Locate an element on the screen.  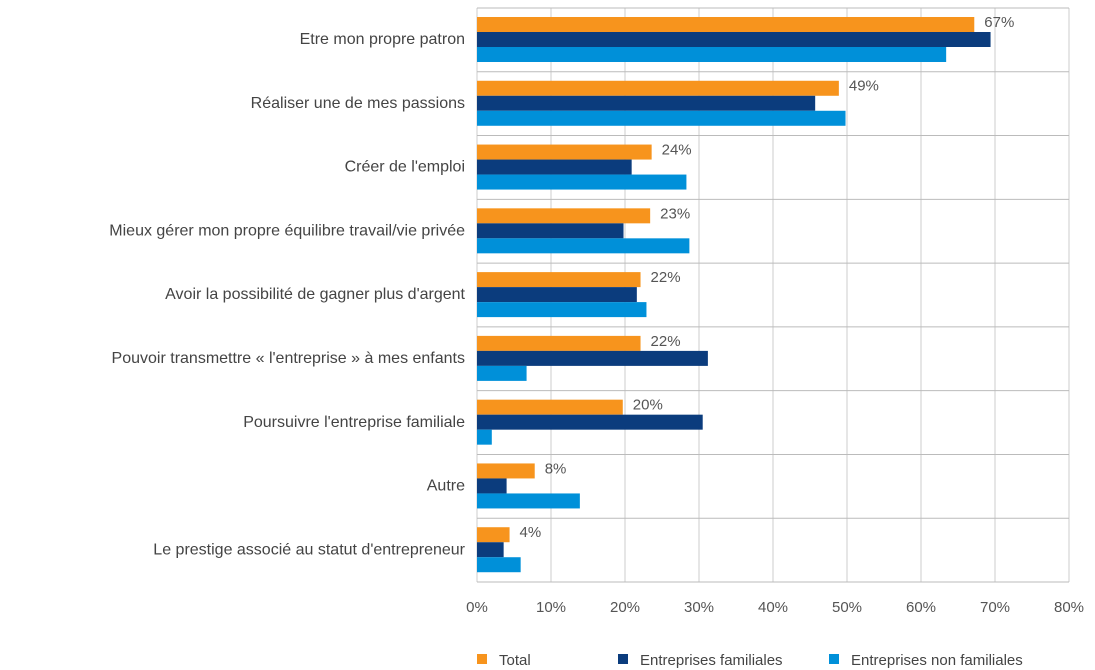
legend-label: Total is located at coordinates (515, 660).